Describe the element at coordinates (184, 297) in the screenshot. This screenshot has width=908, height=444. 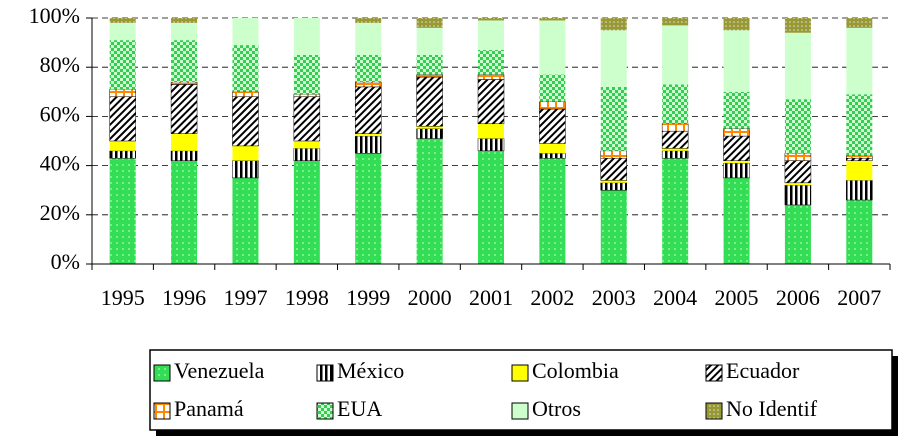
I see `x-tick-label: 1996` at that location.